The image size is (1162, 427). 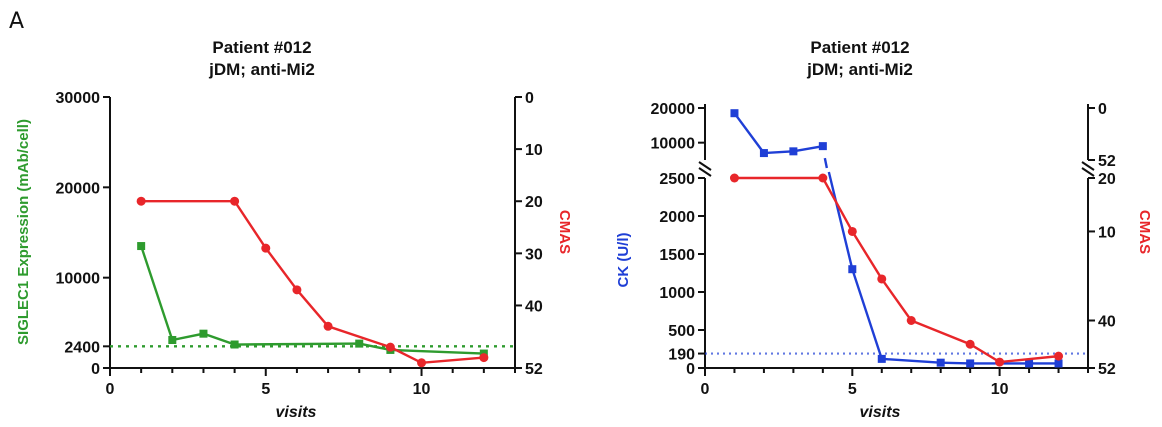 What do you see at coordinates (312, 300) in the screenshot?
I see `chart1-series-0-line` at bounding box center [312, 300].